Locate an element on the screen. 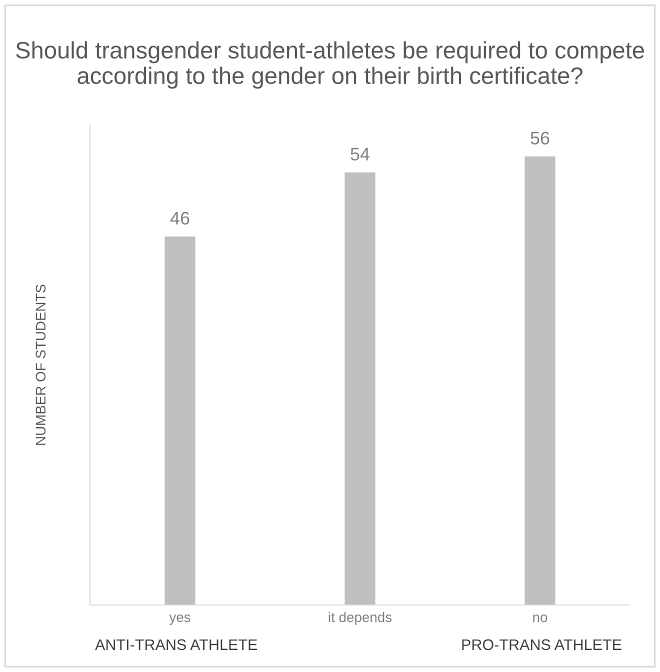  data-label: 56 is located at coordinates (540, 138).